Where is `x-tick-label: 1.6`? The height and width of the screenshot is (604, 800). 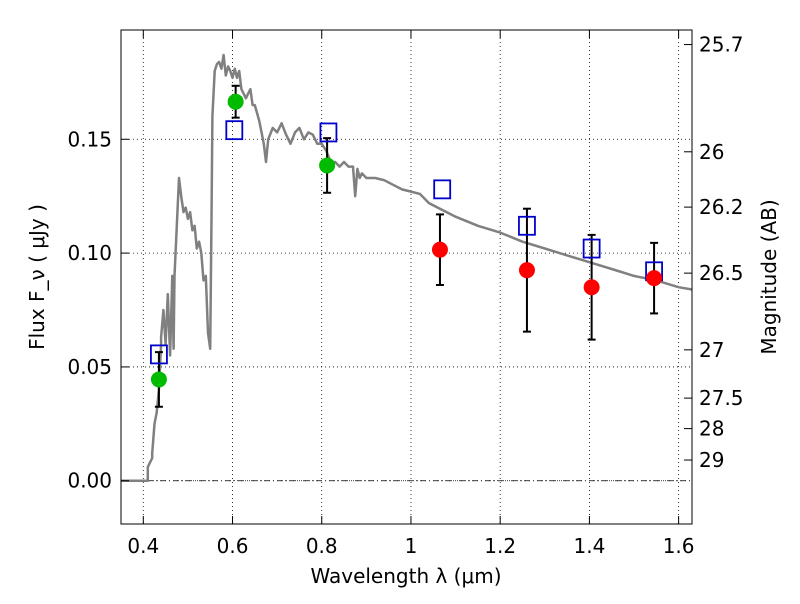 x-tick-label: 1.6 is located at coordinates (679, 546).